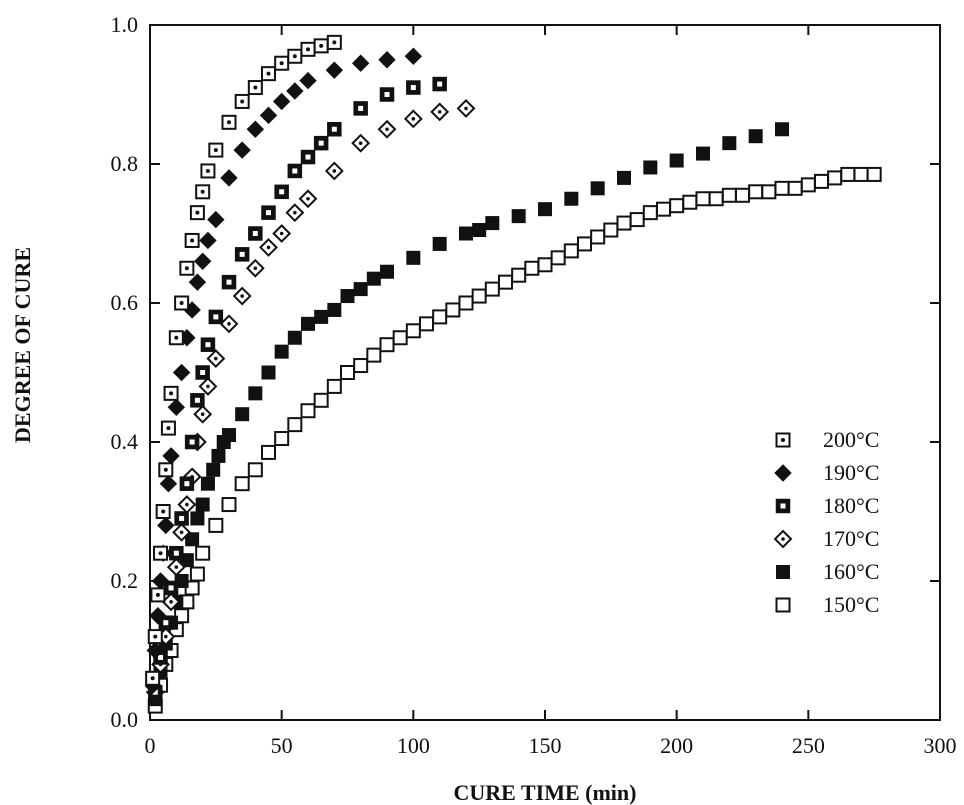 The width and height of the screenshot is (964, 805). I want to click on x-tick-label: 100, so click(413, 745).